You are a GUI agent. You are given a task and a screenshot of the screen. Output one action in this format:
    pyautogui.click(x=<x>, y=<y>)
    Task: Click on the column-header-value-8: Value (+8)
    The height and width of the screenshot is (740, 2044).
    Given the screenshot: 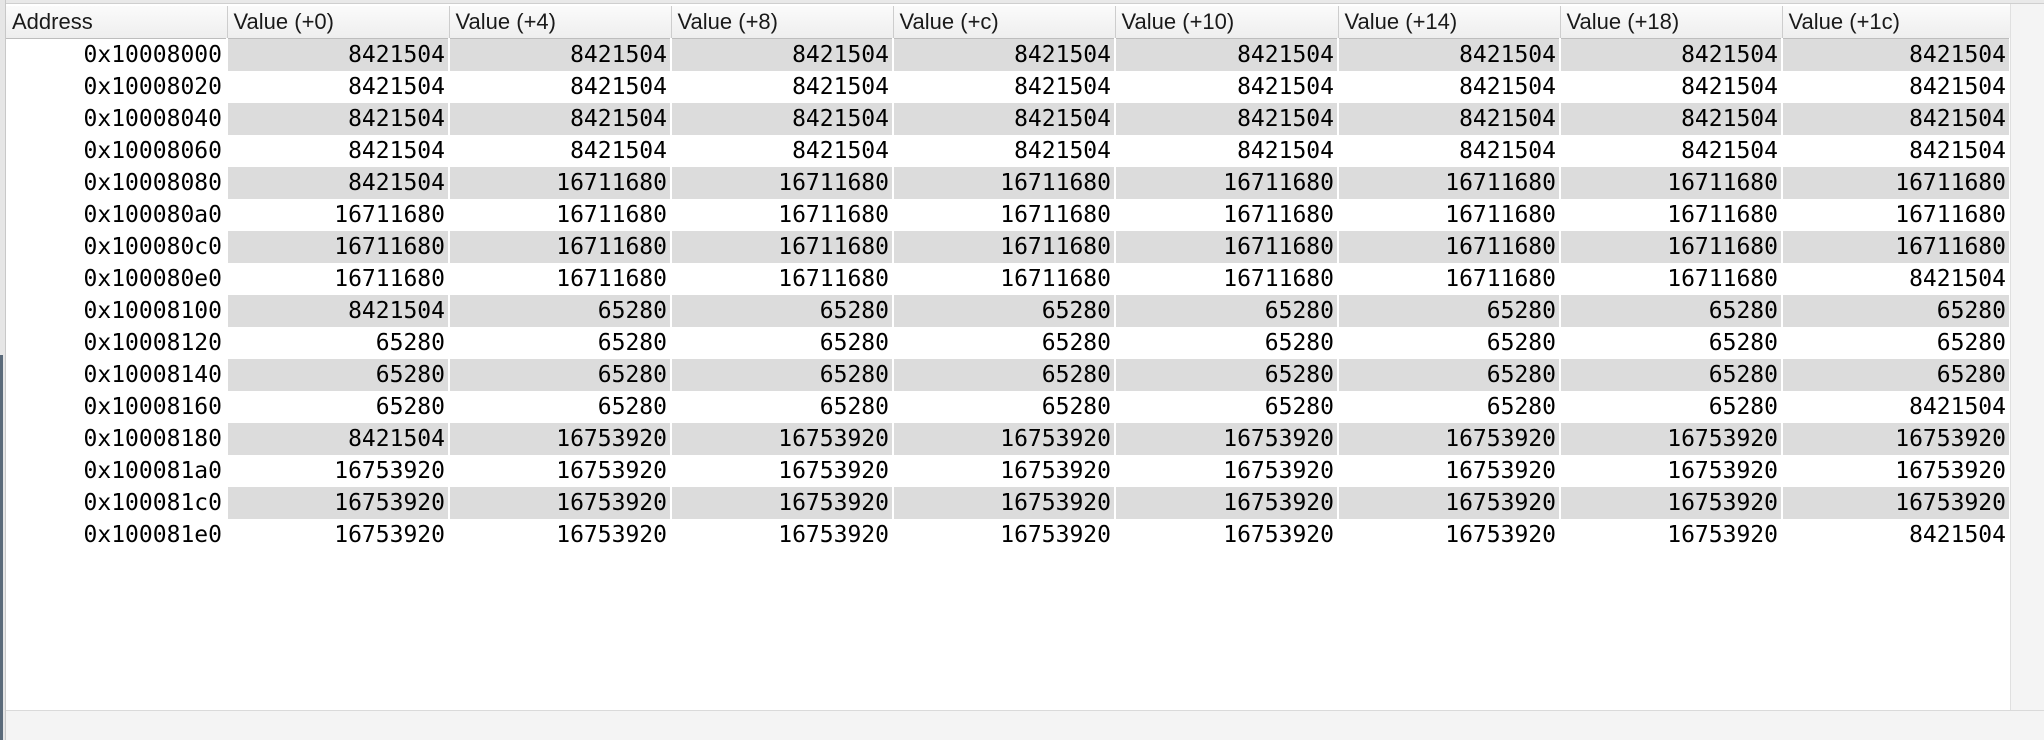 What is the action you would take?
    pyautogui.click(x=782, y=22)
    